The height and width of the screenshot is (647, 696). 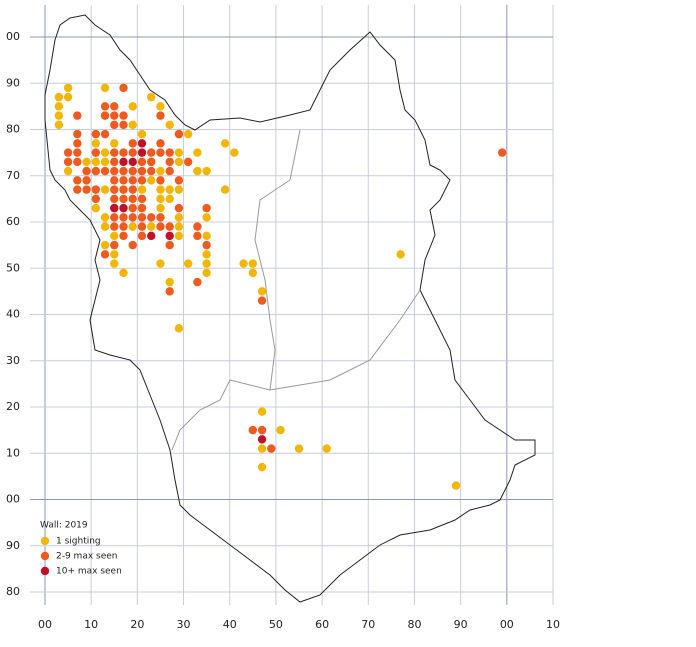 I want to click on y-tick-label: 80, so click(x=13, y=591).